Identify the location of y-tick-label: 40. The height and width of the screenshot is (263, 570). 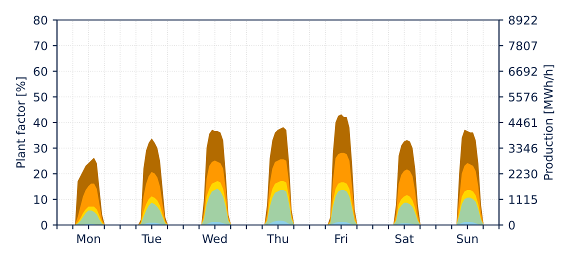
(41, 123).